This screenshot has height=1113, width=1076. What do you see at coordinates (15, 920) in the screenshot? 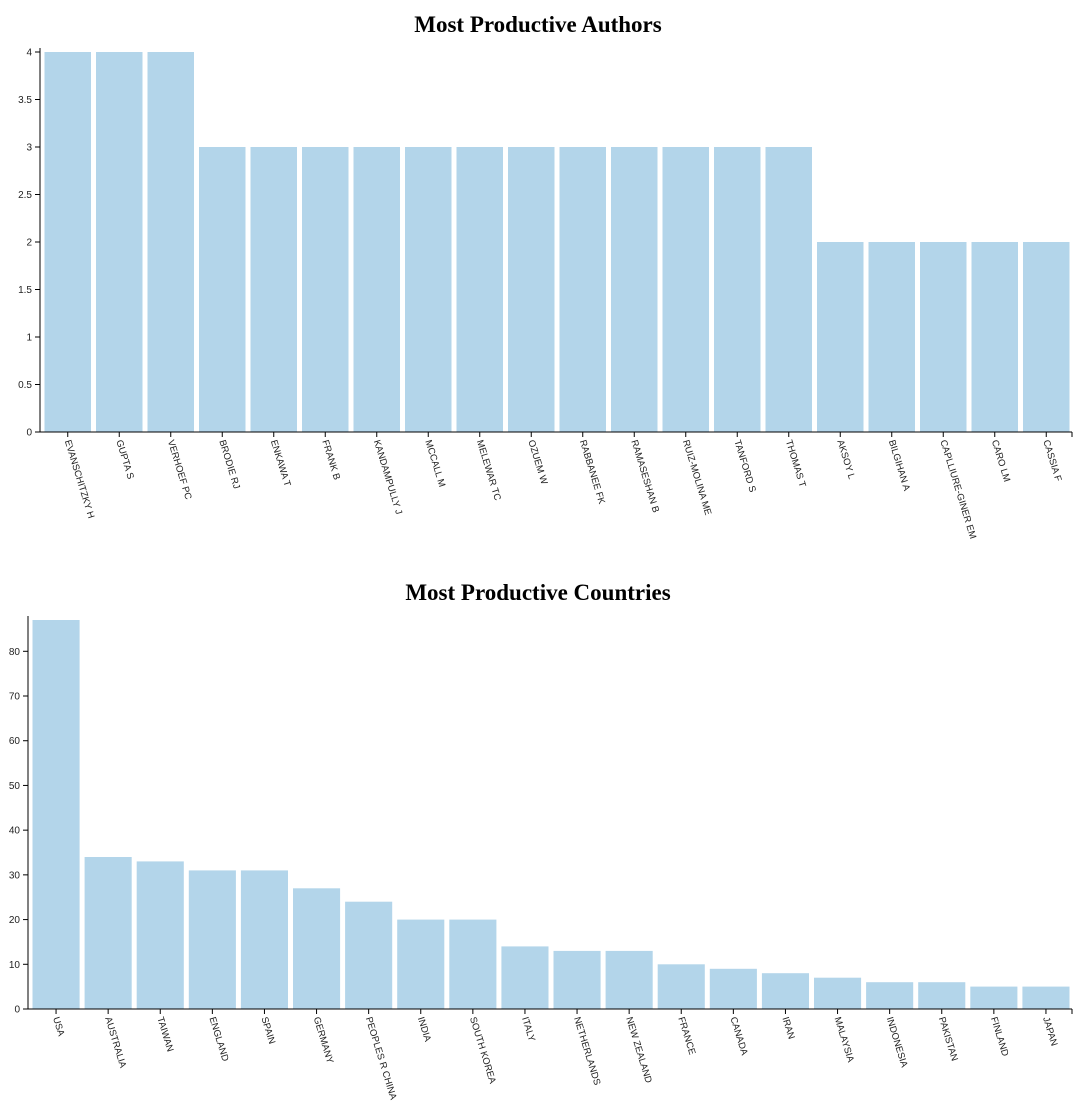
I see `country-y-tick-label: 20` at bounding box center [15, 920].